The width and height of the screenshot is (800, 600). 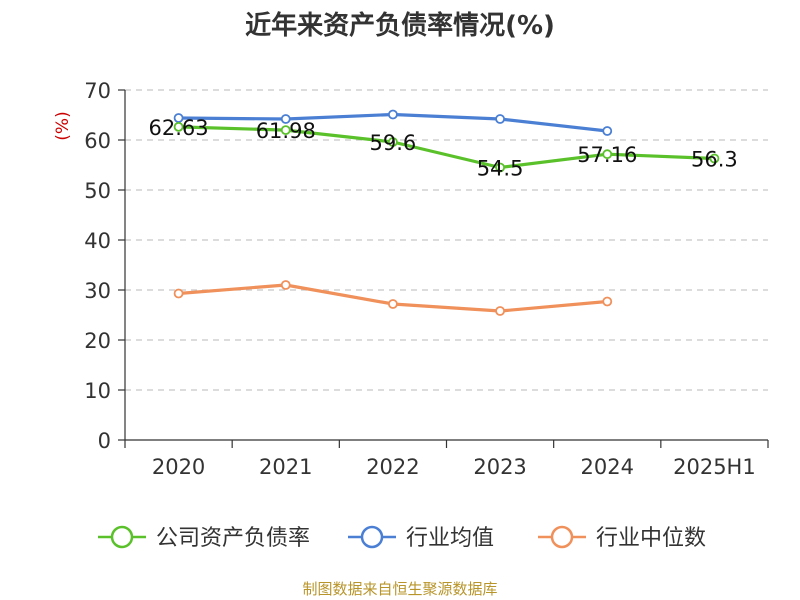 I want to click on y-tick-label: 10, so click(x=97, y=391).